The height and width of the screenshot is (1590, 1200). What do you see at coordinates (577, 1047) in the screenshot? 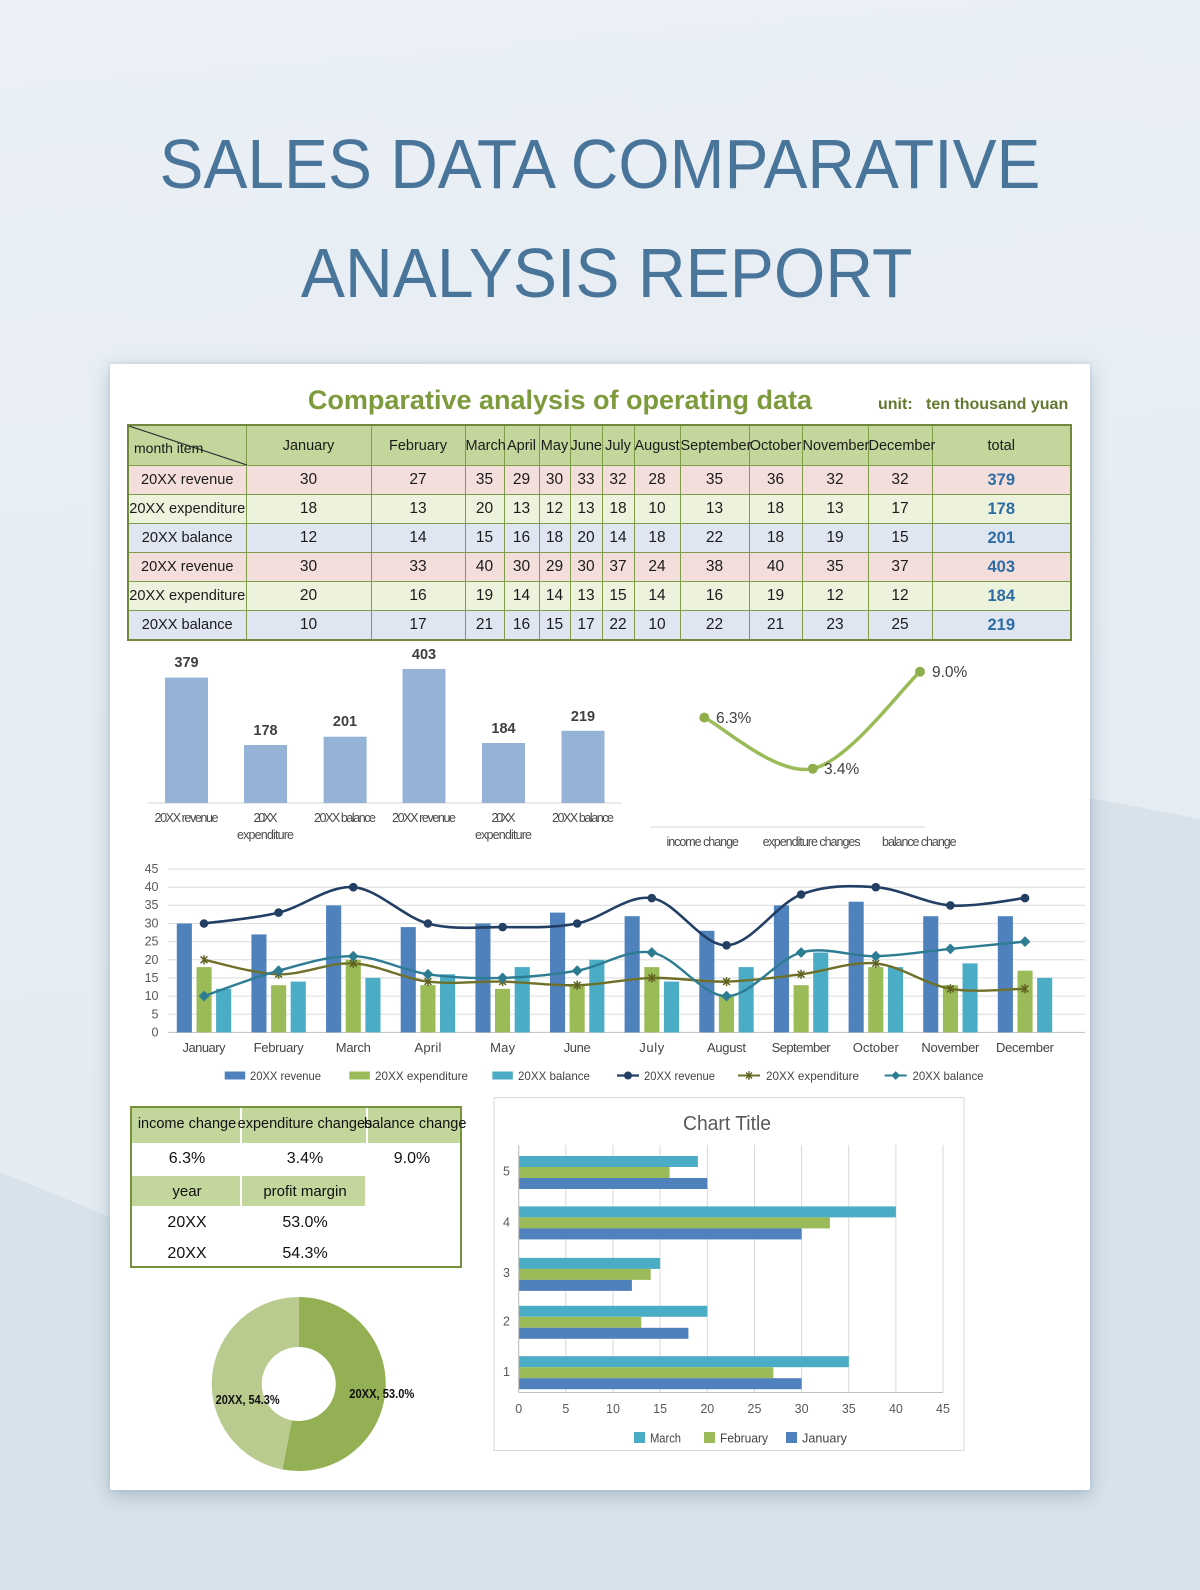
I see `svg-text: June` at bounding box center [577, 1047].